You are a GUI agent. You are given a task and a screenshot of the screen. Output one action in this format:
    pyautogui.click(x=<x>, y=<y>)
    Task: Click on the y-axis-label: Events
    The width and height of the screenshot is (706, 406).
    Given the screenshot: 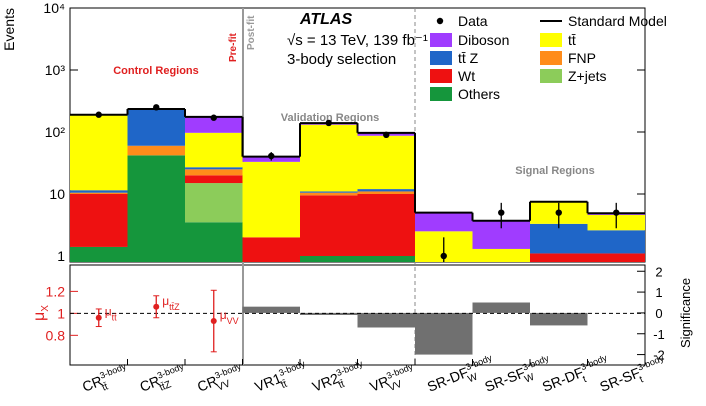 What is the action you would take?
    pyautogui.click(x=9, y=29)
    